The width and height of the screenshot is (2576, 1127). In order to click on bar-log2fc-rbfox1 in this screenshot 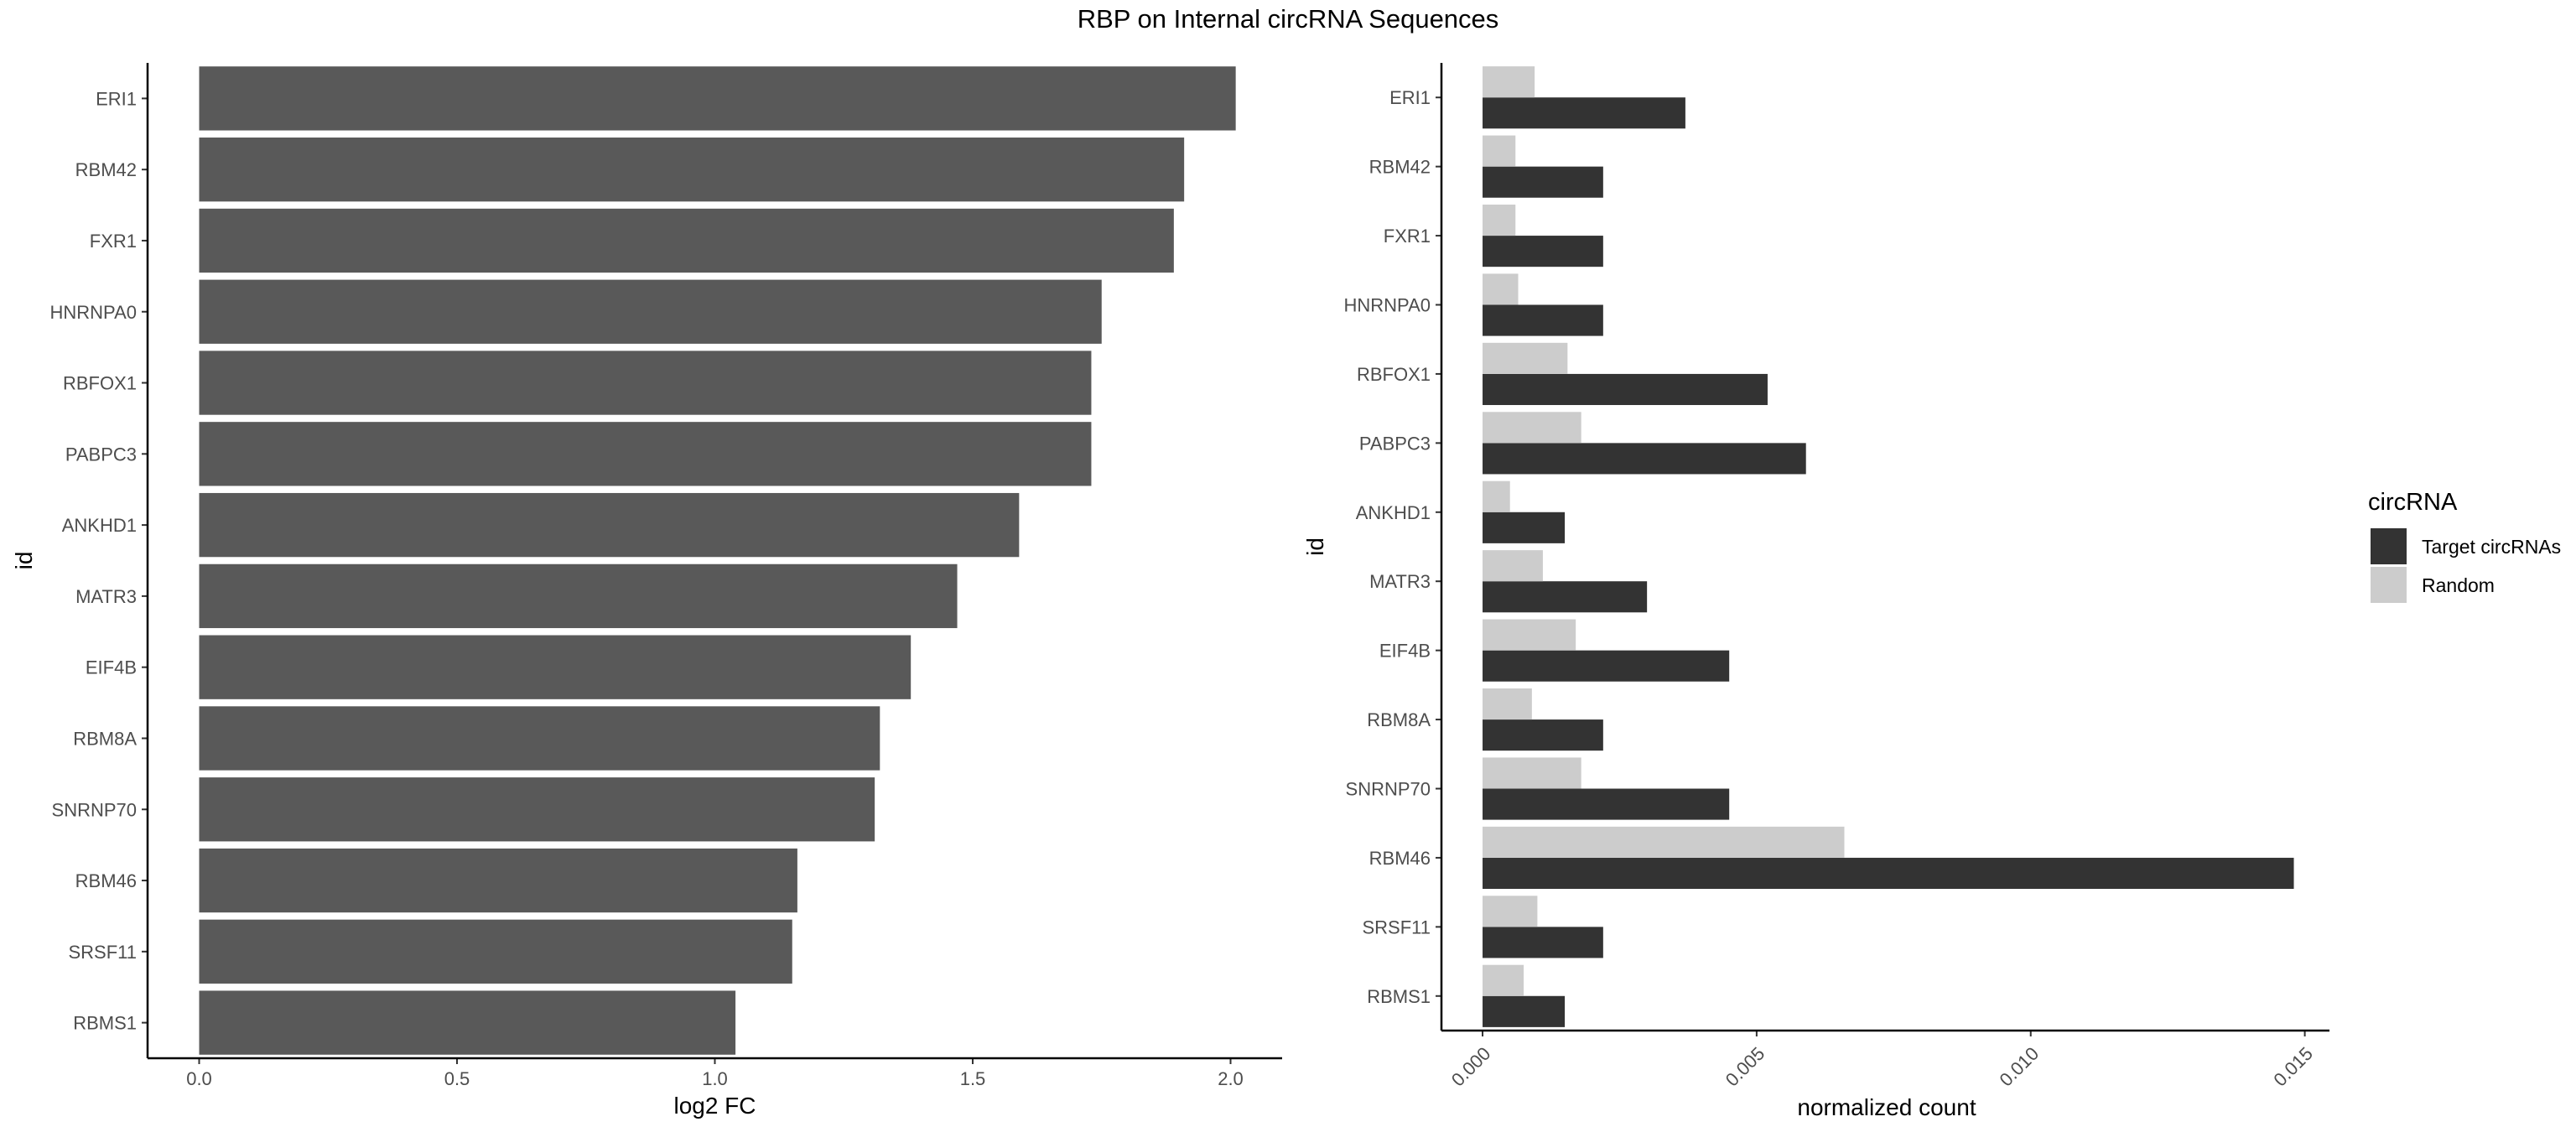, I will do `click(645, 383)`.